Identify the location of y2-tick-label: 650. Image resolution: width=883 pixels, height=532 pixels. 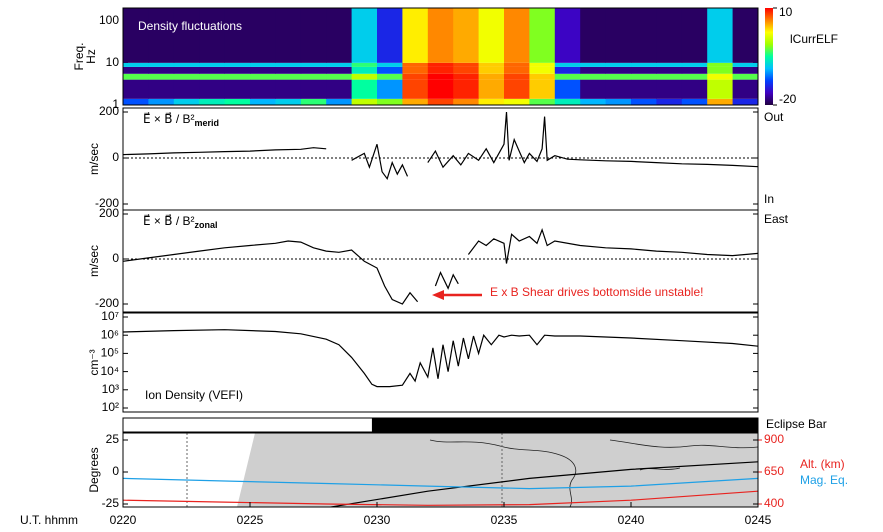
(774, 471).